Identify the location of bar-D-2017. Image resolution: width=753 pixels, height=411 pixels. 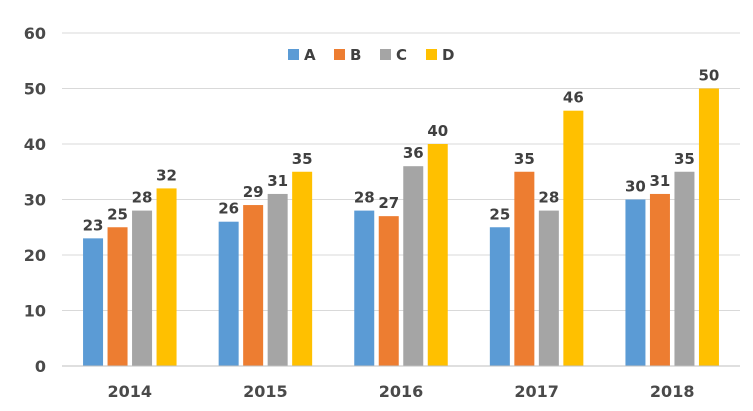
(573, 238).